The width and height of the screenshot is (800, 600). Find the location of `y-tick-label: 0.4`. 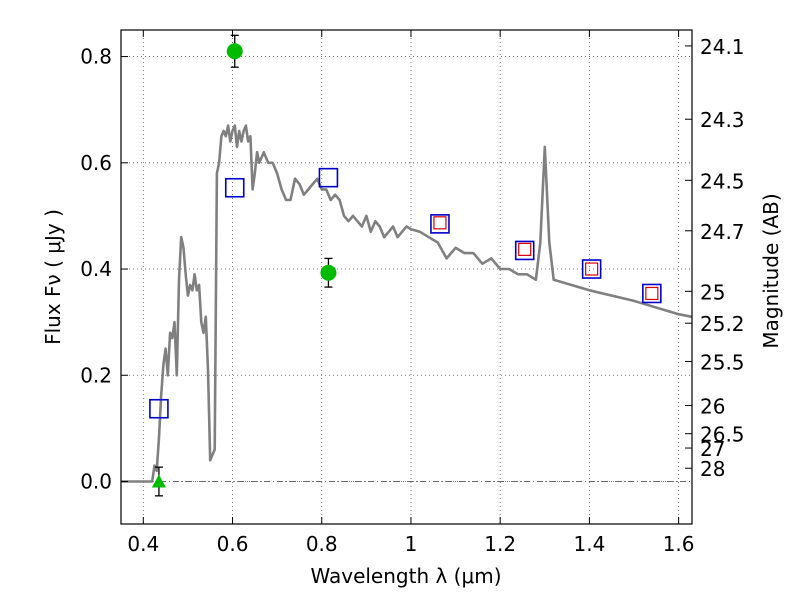

y-tick-label: 0.4 is located at coordinates (96, 269).